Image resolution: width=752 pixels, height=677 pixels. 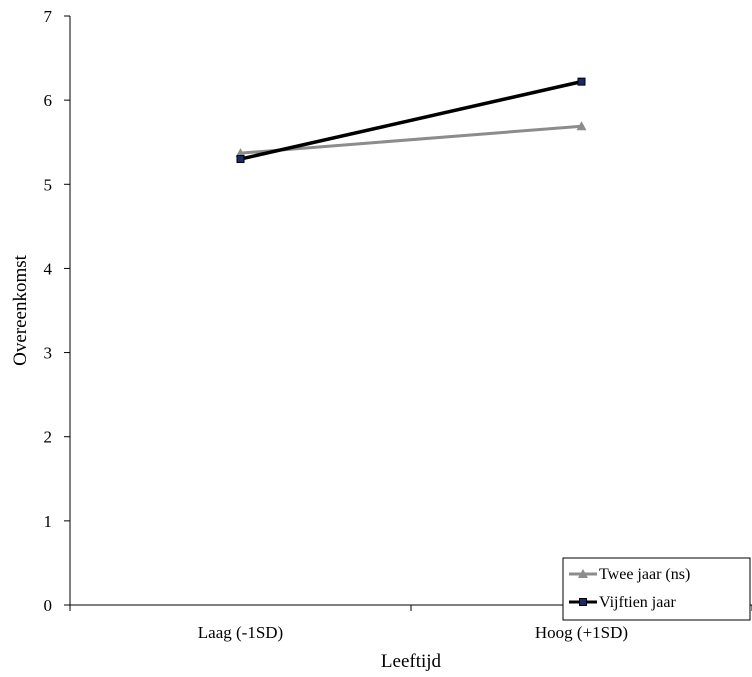 I want to click on legend-item: Vijftien jaar, so click(x=622, y=602).